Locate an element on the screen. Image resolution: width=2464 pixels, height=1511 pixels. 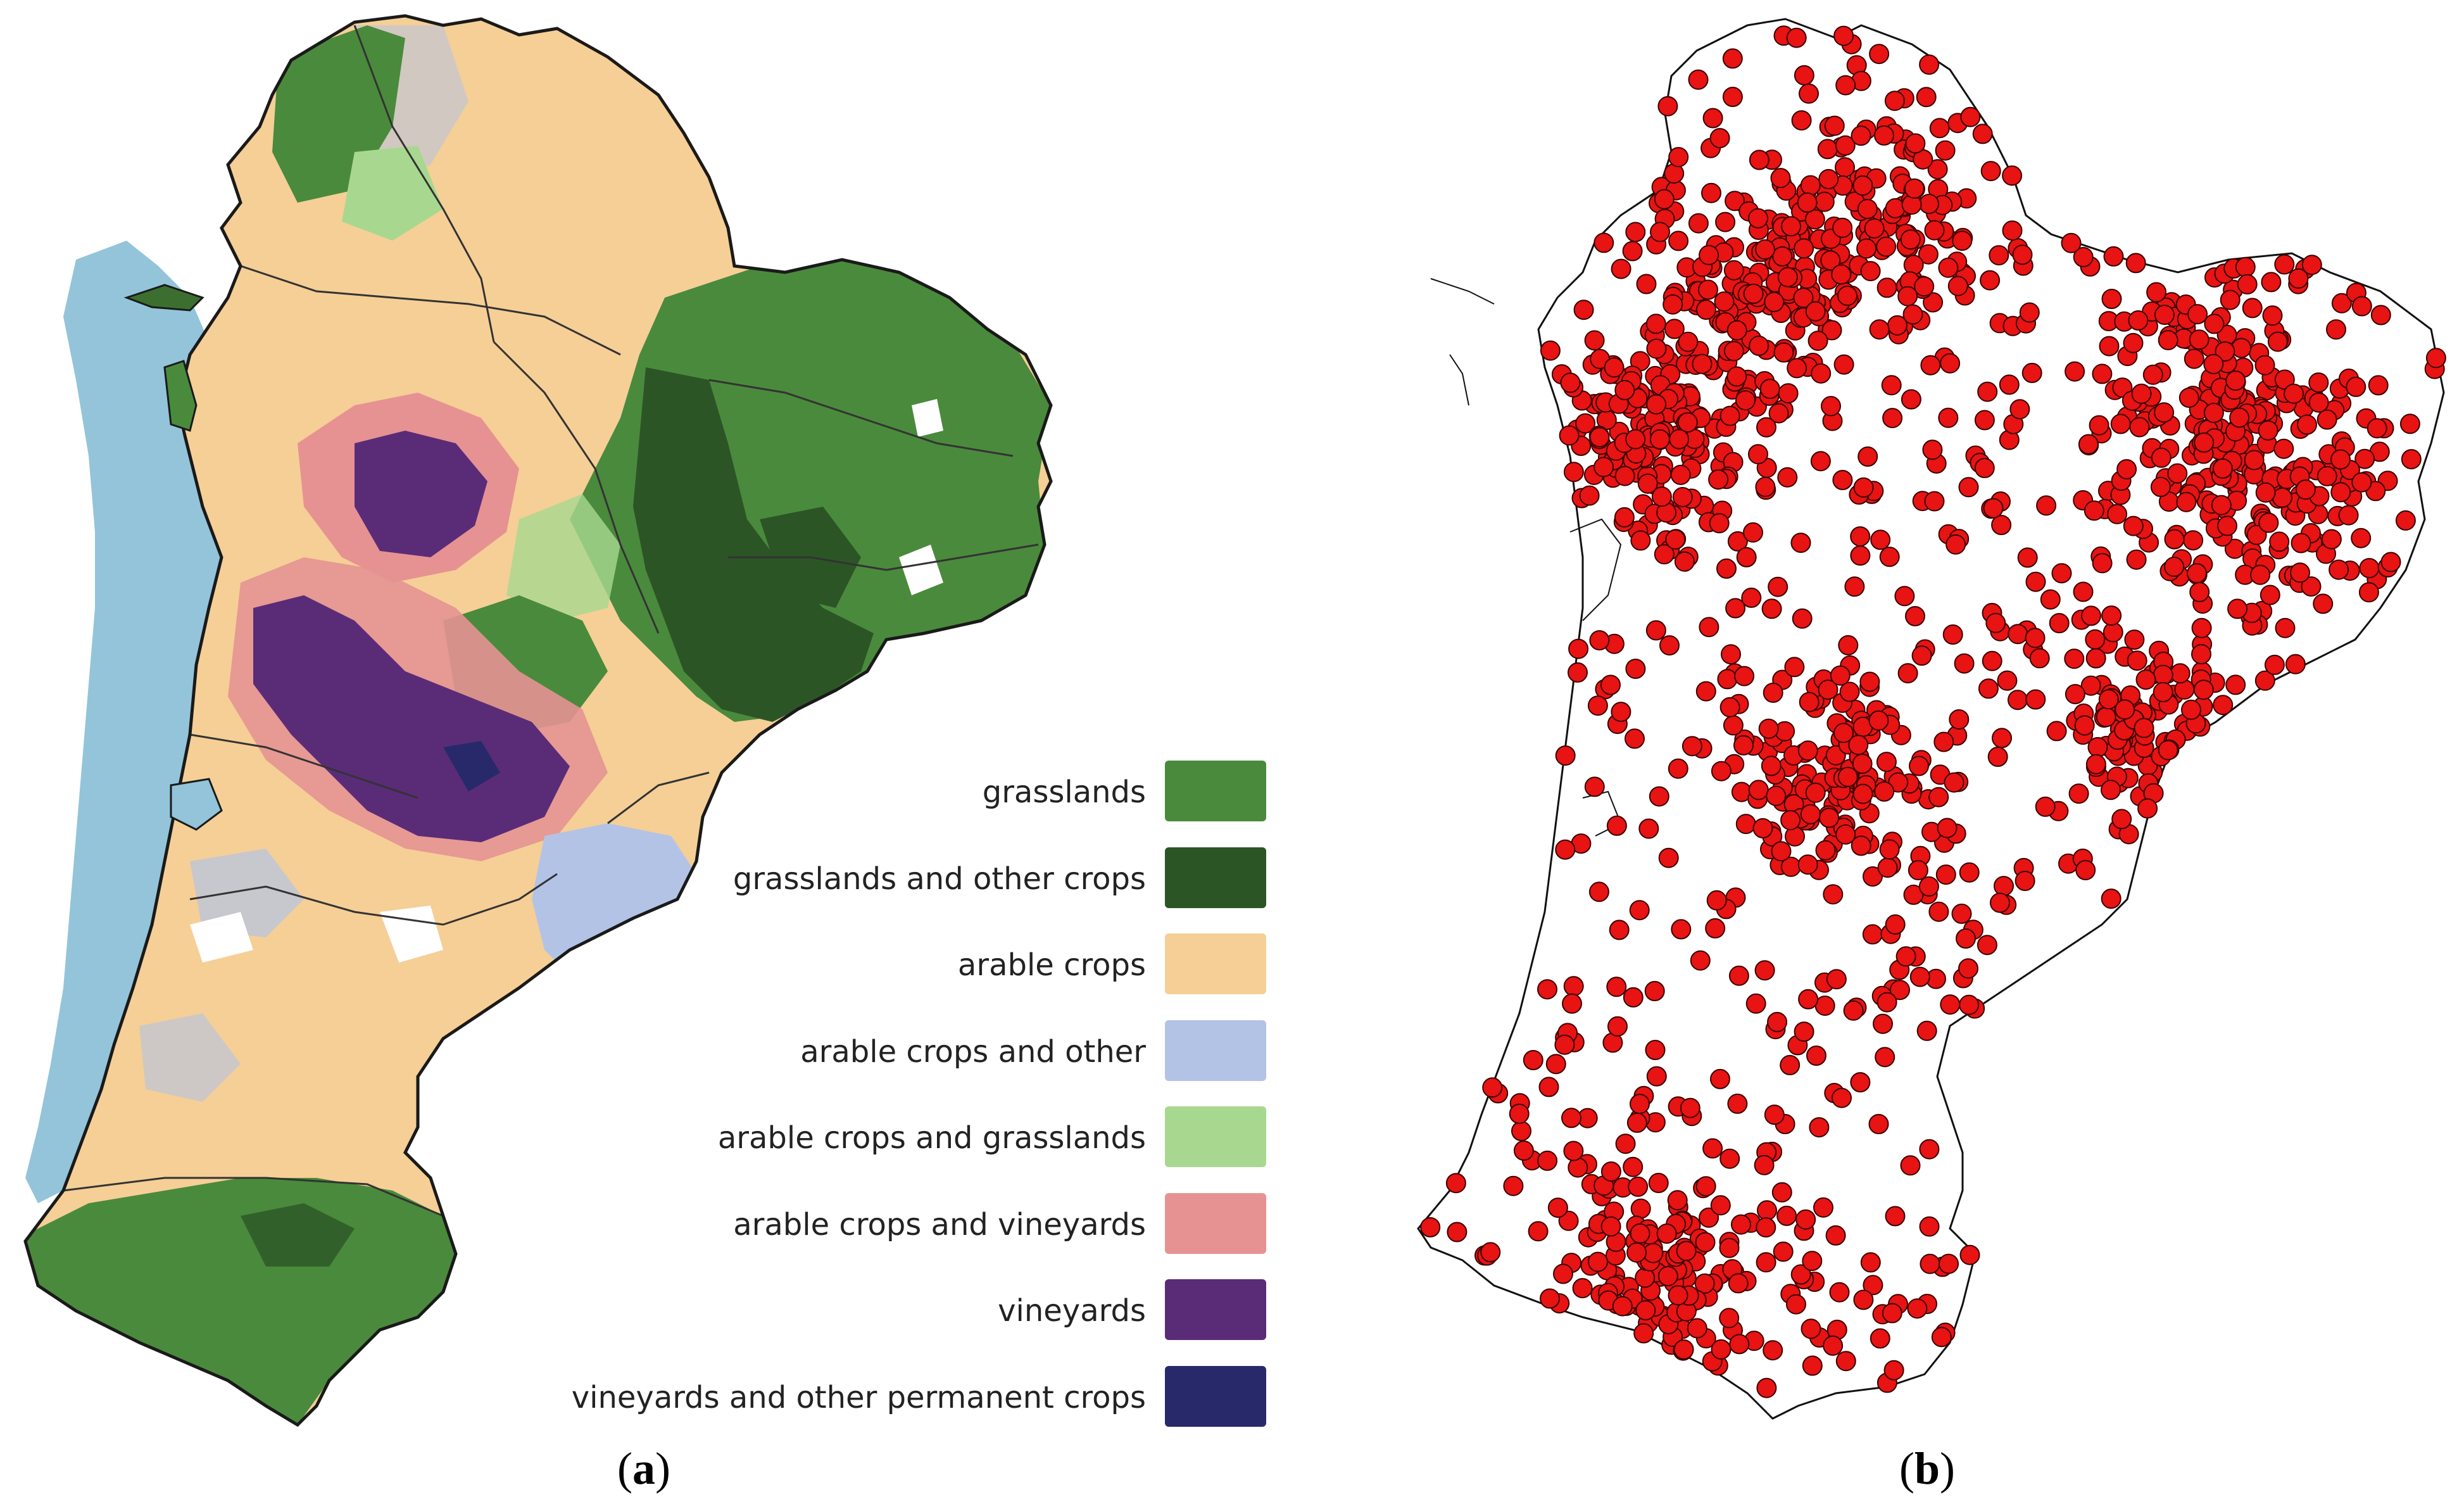
legend-label: arable crops and other is located at coordinates (973, 1052).